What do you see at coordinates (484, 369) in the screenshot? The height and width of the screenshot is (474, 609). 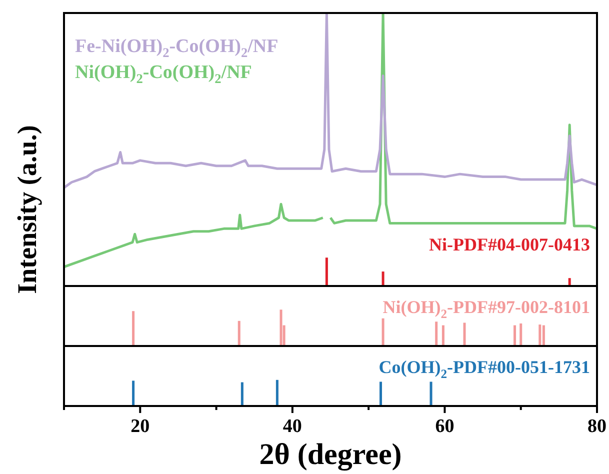 I see `series-label: Co(OH)$_{2}$-PDF#00-051-1731` at bounding box center [484, 369].